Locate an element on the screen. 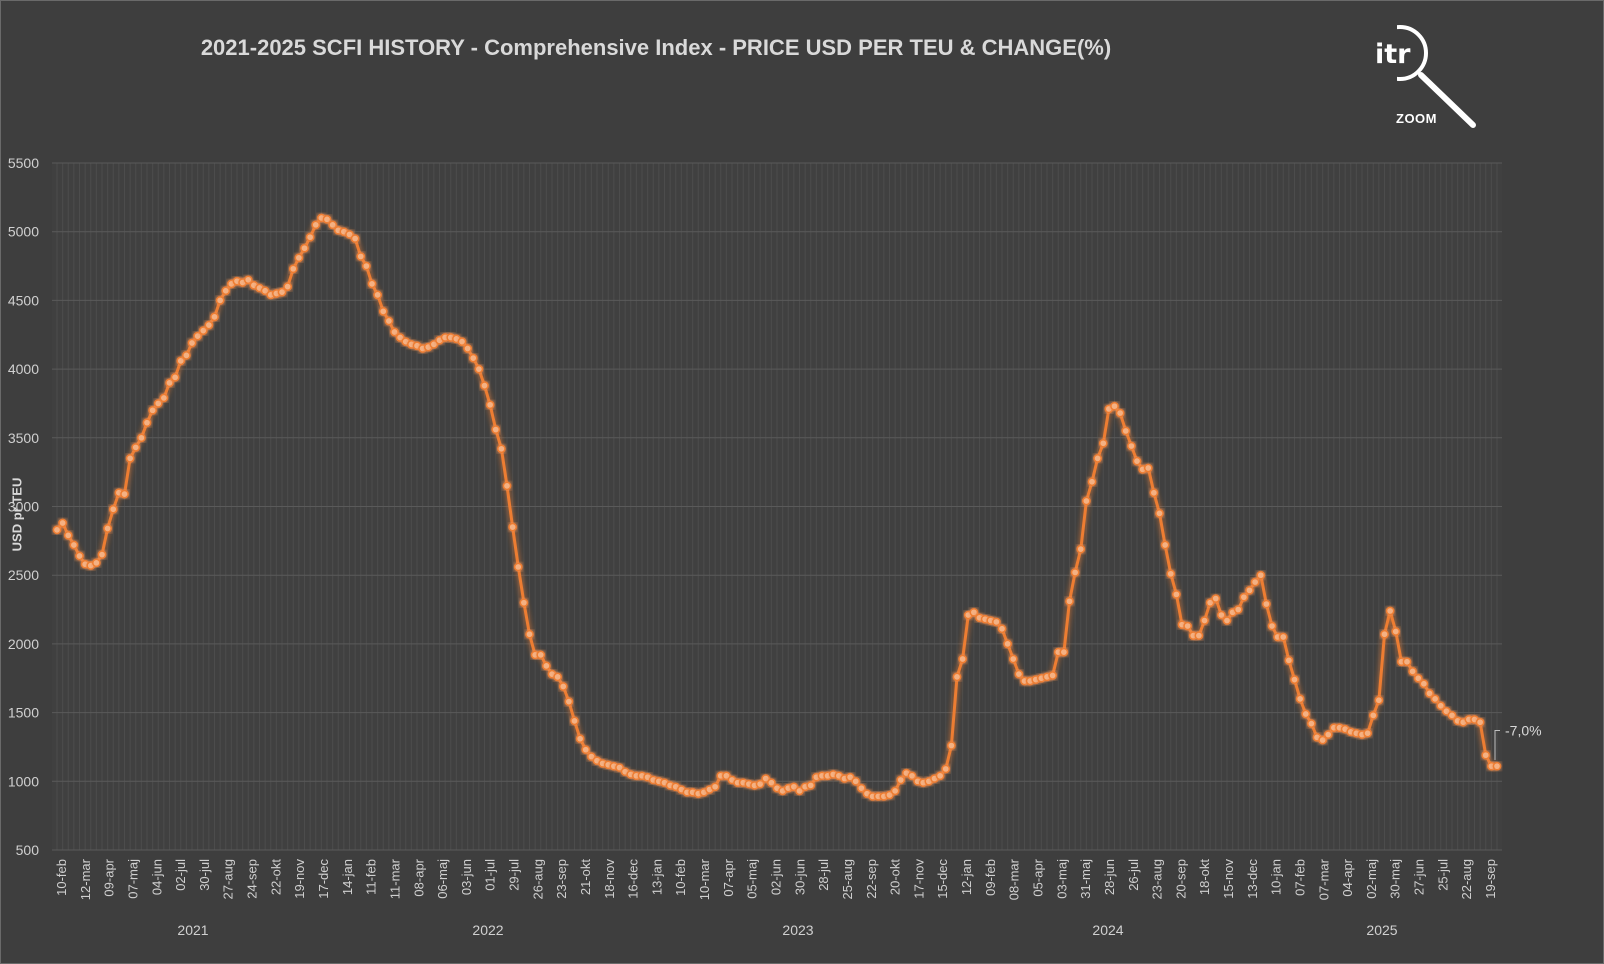  x-tick-label: 02-jun is located at coordinates (776, 877).